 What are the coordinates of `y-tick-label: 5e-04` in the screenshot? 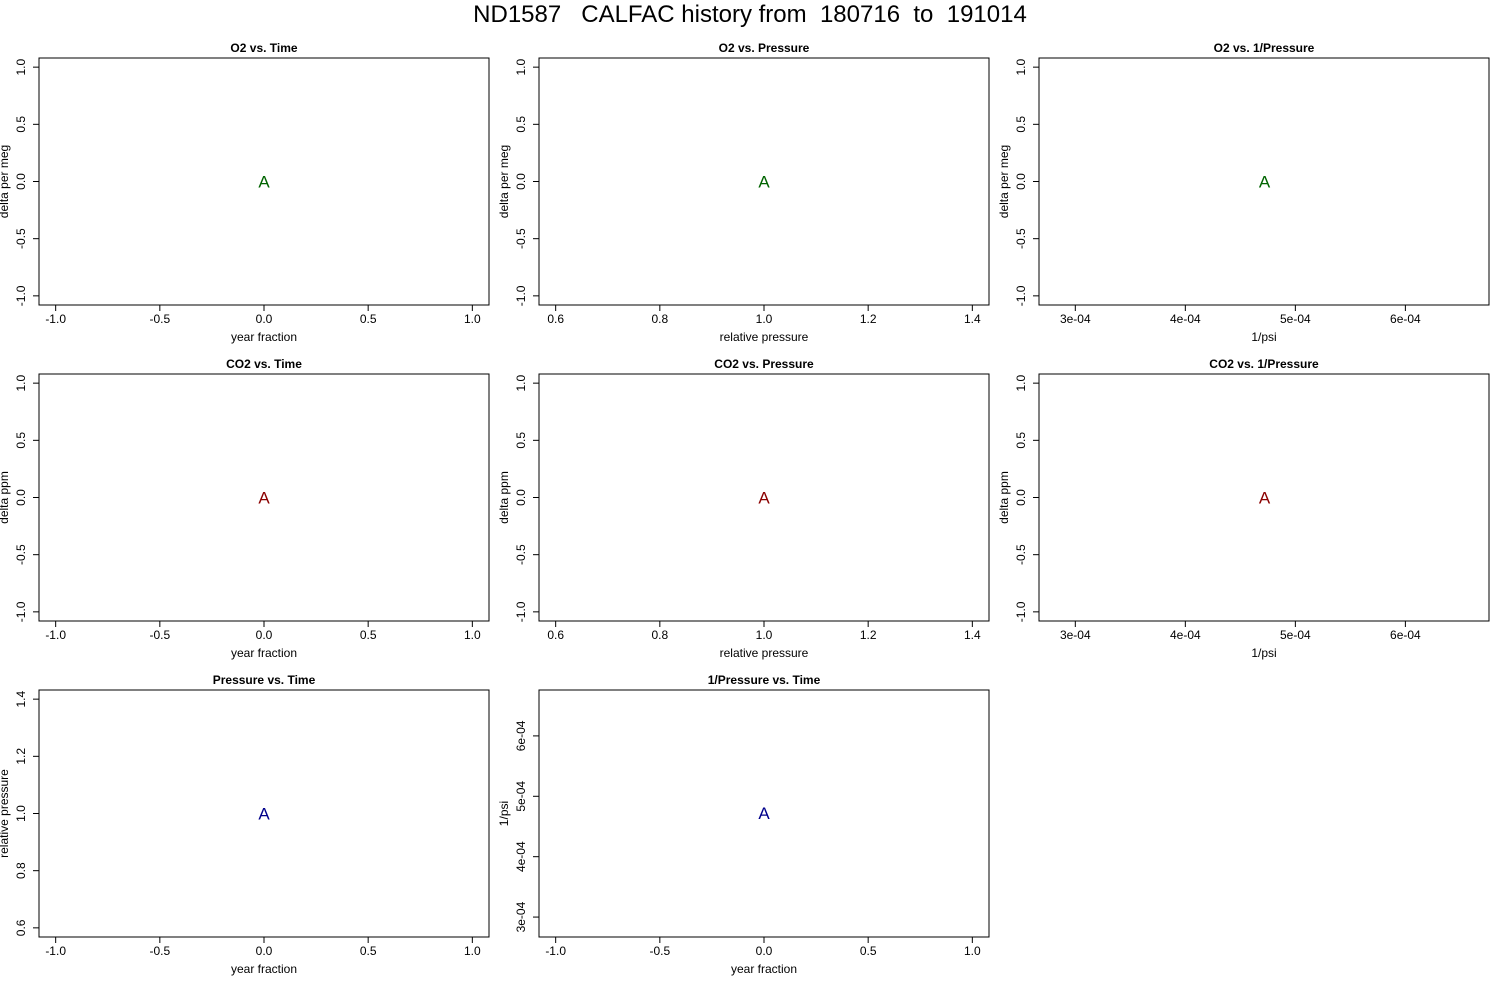 It's located at (521, 796).